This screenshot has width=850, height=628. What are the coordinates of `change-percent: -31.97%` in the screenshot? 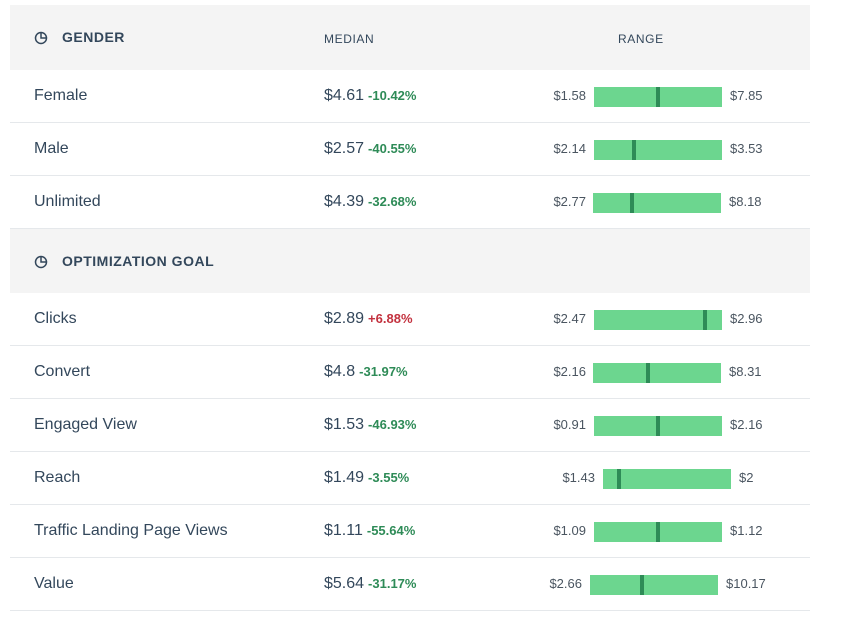 It's located at (383, 371).